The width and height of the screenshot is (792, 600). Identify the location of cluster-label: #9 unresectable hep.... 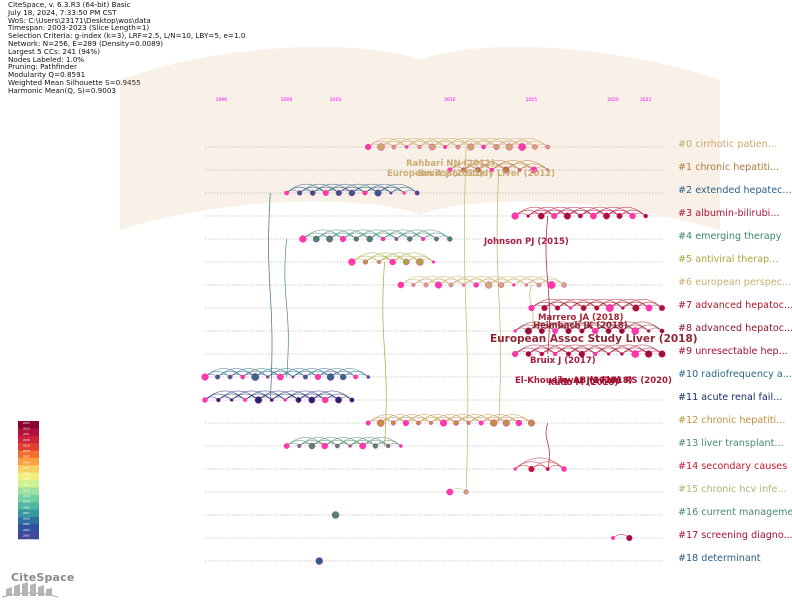
(733, 351).